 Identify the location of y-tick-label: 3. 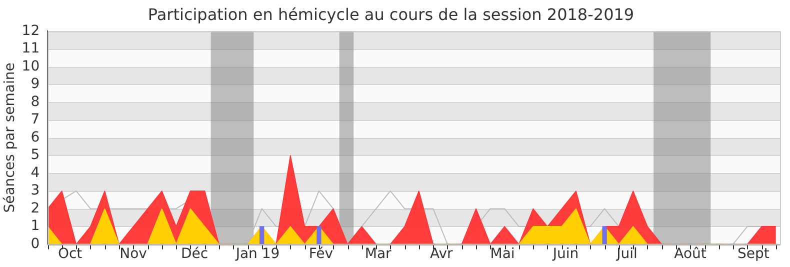
(35, 190).